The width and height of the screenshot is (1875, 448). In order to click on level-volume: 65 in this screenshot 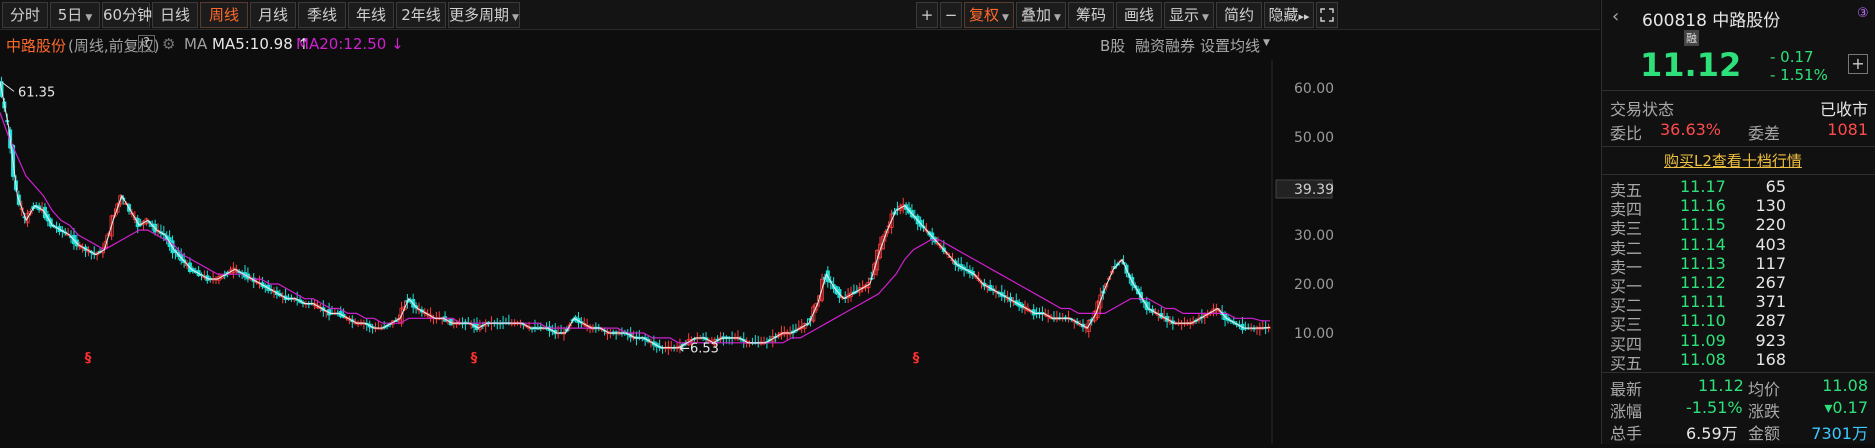, I will do `click(1775, 186)`.